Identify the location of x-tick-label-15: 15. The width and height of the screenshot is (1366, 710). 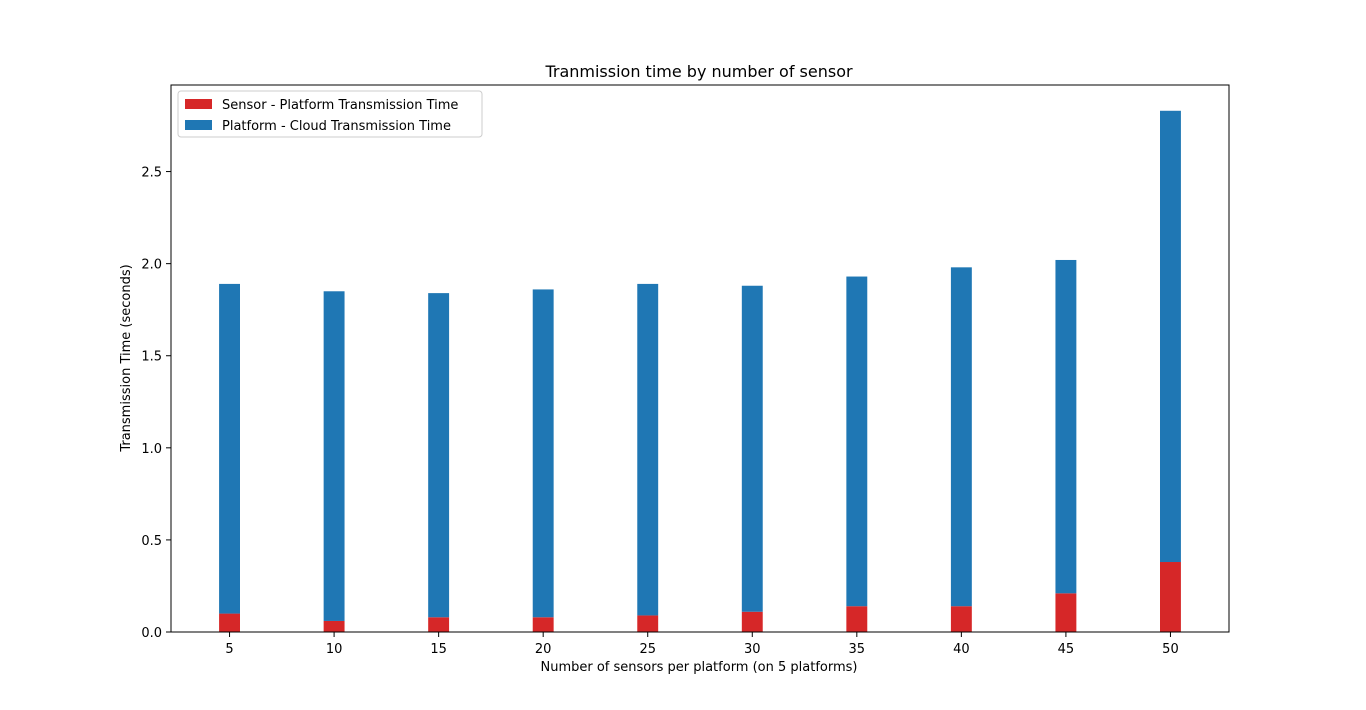
(438, 649).